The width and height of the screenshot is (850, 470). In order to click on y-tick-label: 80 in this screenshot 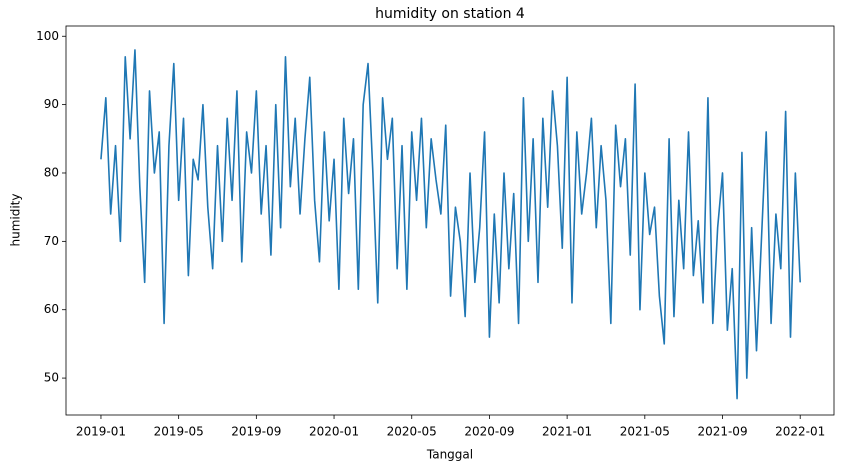, I will do `click(51, 172)`.